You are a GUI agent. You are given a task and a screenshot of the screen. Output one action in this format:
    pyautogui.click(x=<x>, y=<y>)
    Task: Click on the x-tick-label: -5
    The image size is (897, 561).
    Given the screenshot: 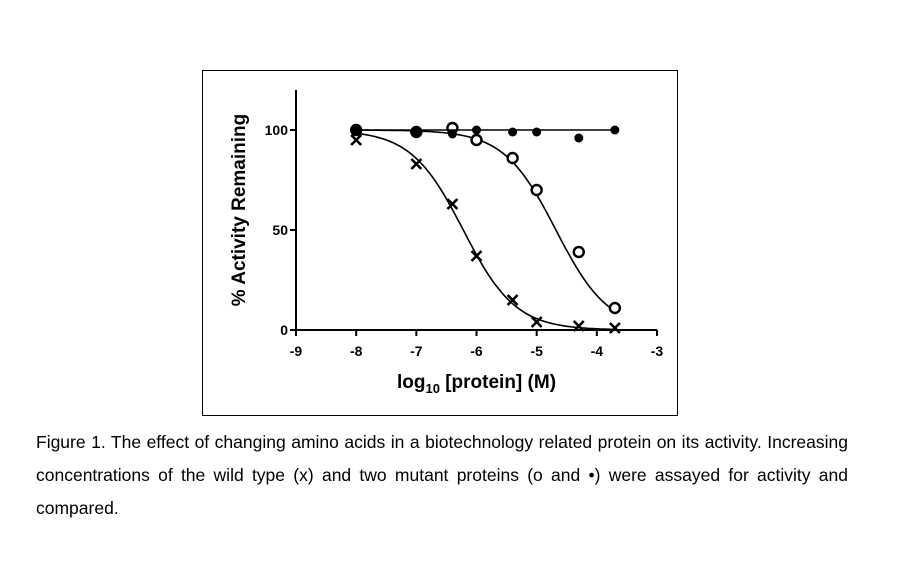 What is the action you would take?
    pyautogui.click(x=536, y=351)
    